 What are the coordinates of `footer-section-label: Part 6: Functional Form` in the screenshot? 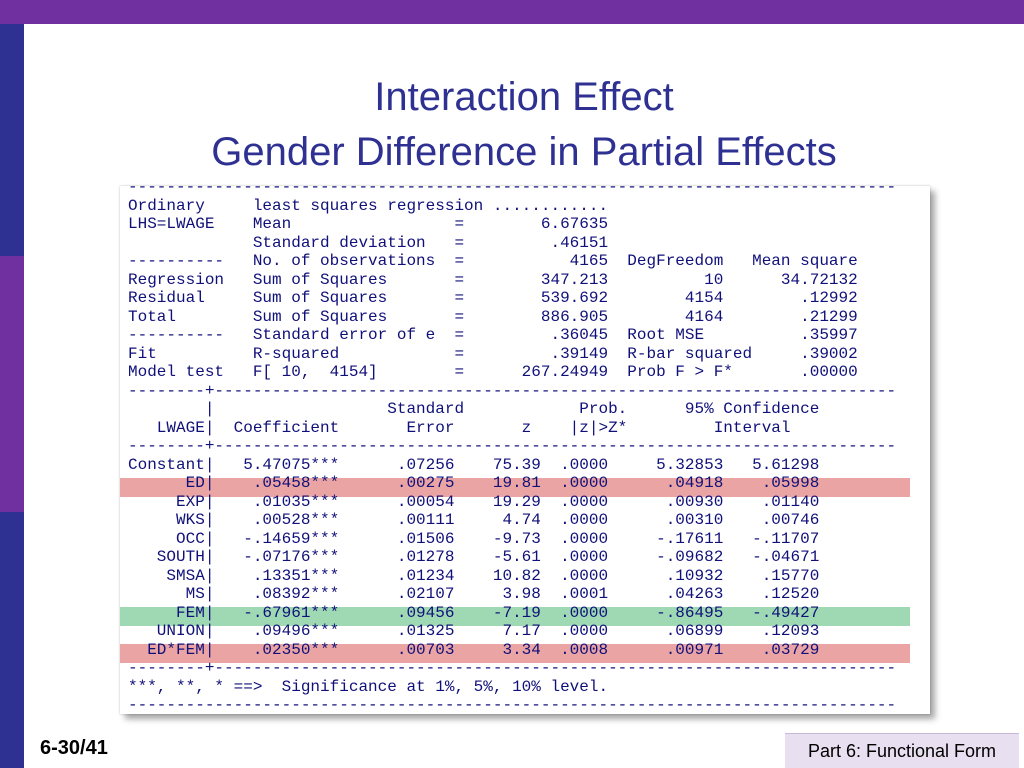 It's located at (902, 750).